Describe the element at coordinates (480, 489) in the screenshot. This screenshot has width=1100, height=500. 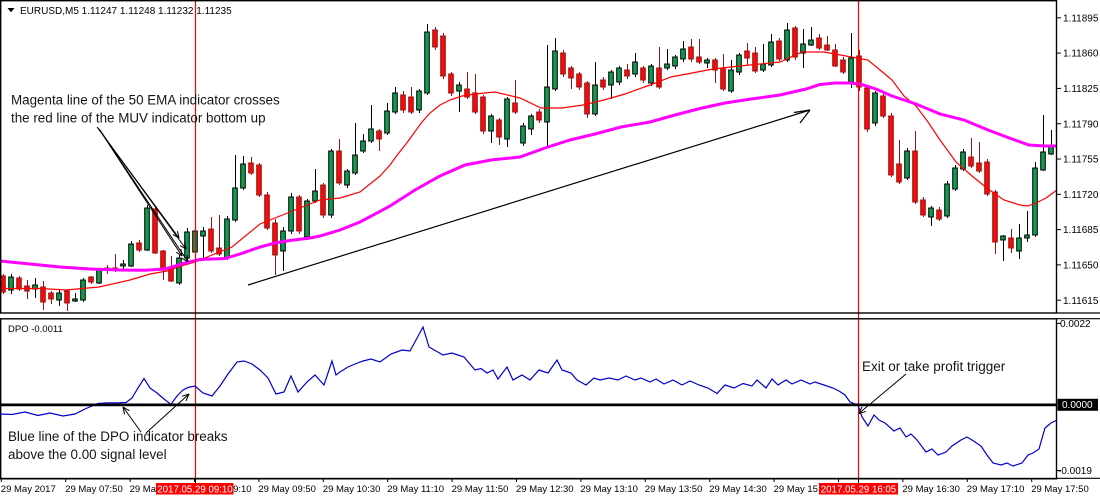
I see `svg-text: 29 May 11:50` at that location.